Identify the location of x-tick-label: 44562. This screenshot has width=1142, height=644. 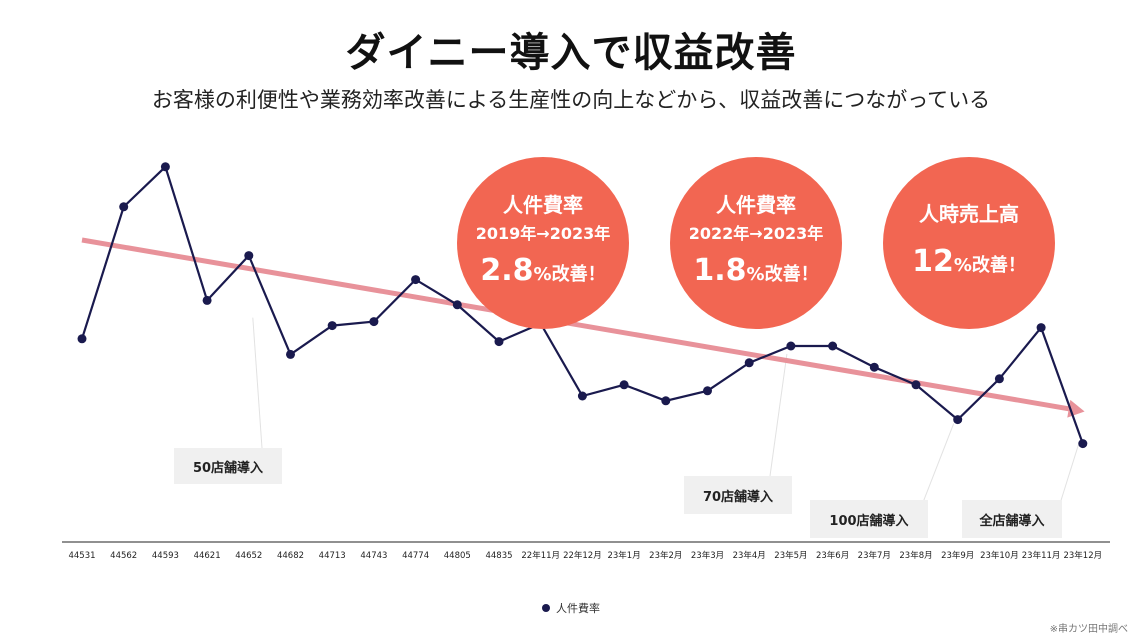
(123, 556).